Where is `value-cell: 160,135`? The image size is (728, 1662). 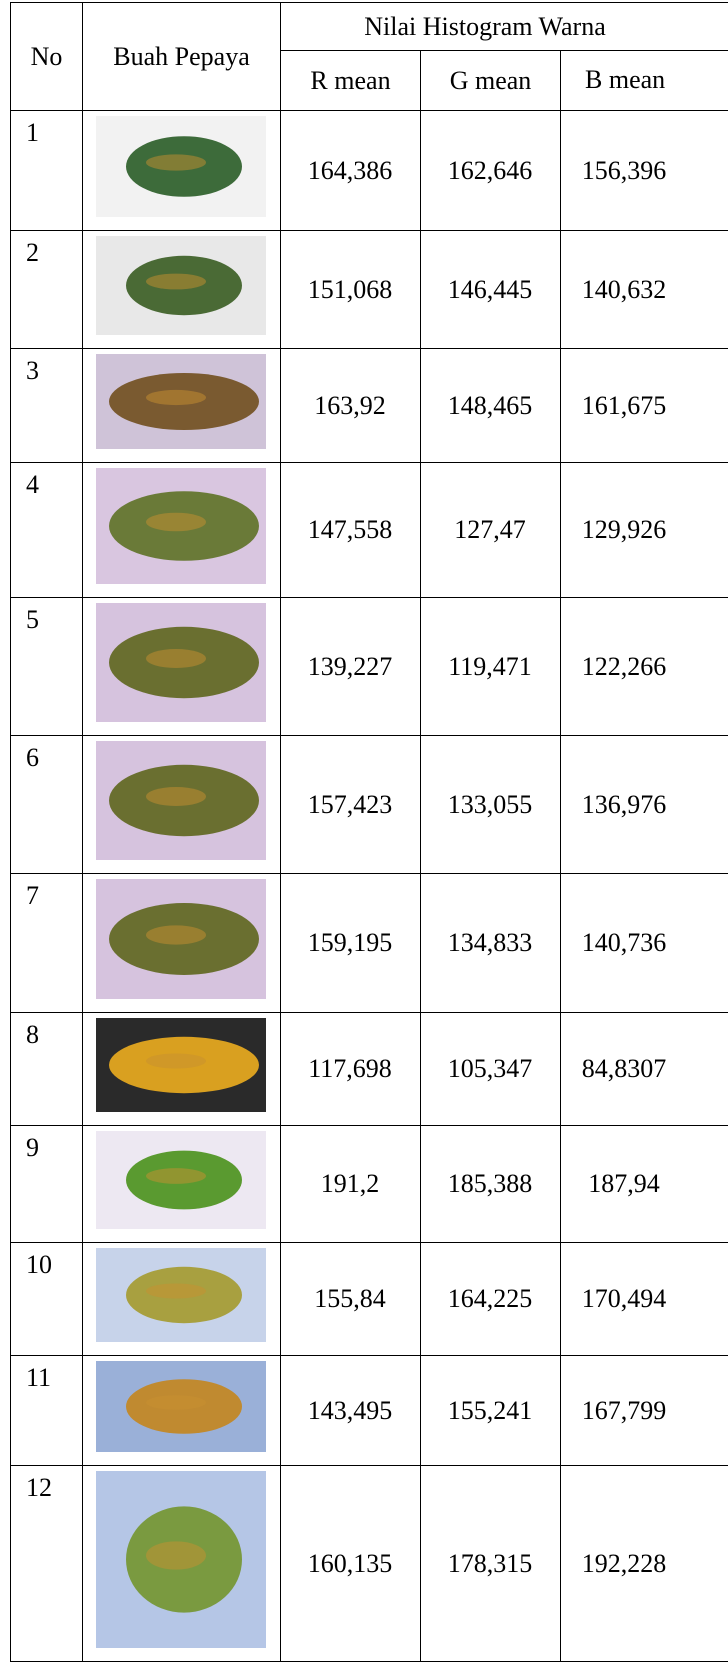 value-cell: 160,135 is located at coordinates (350, 1563).